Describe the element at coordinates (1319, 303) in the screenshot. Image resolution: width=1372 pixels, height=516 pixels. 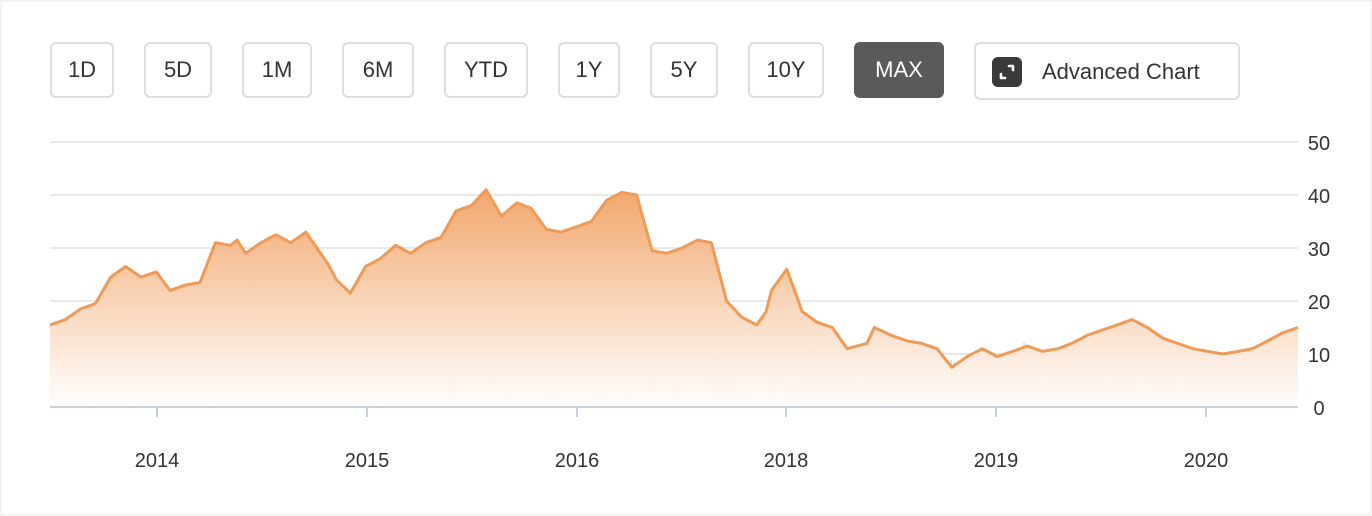
I see `y-tick-label-20: 20` at that location.